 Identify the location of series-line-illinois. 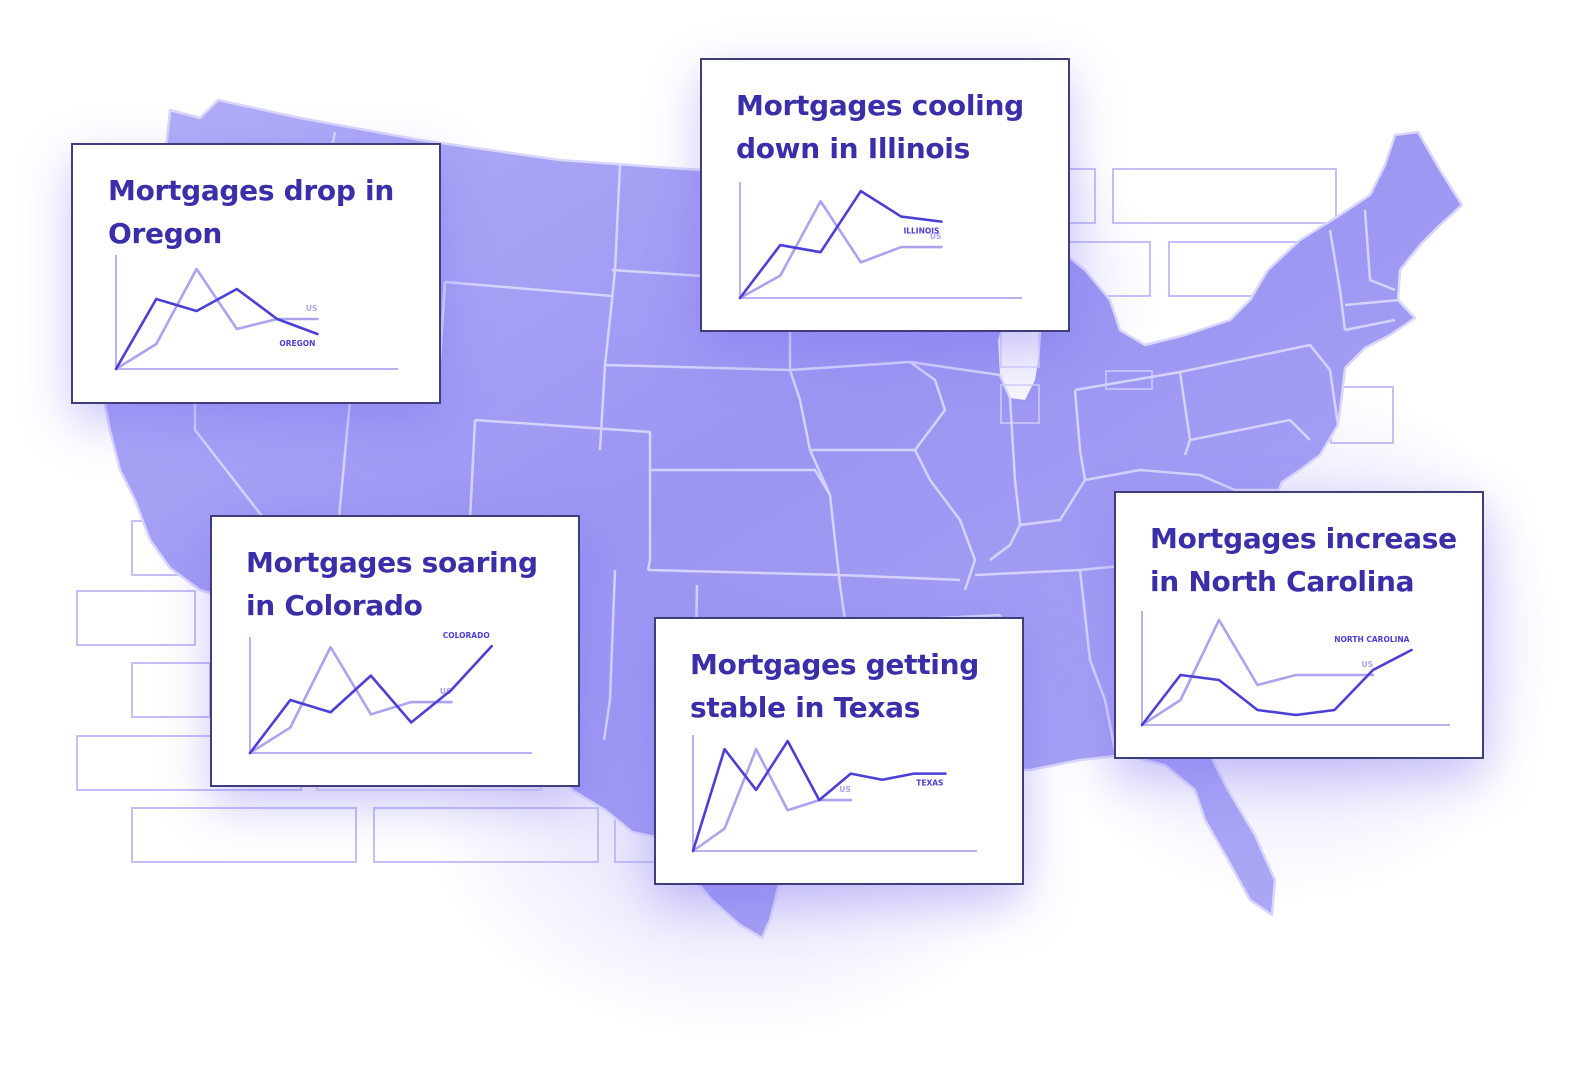
(840, 244).